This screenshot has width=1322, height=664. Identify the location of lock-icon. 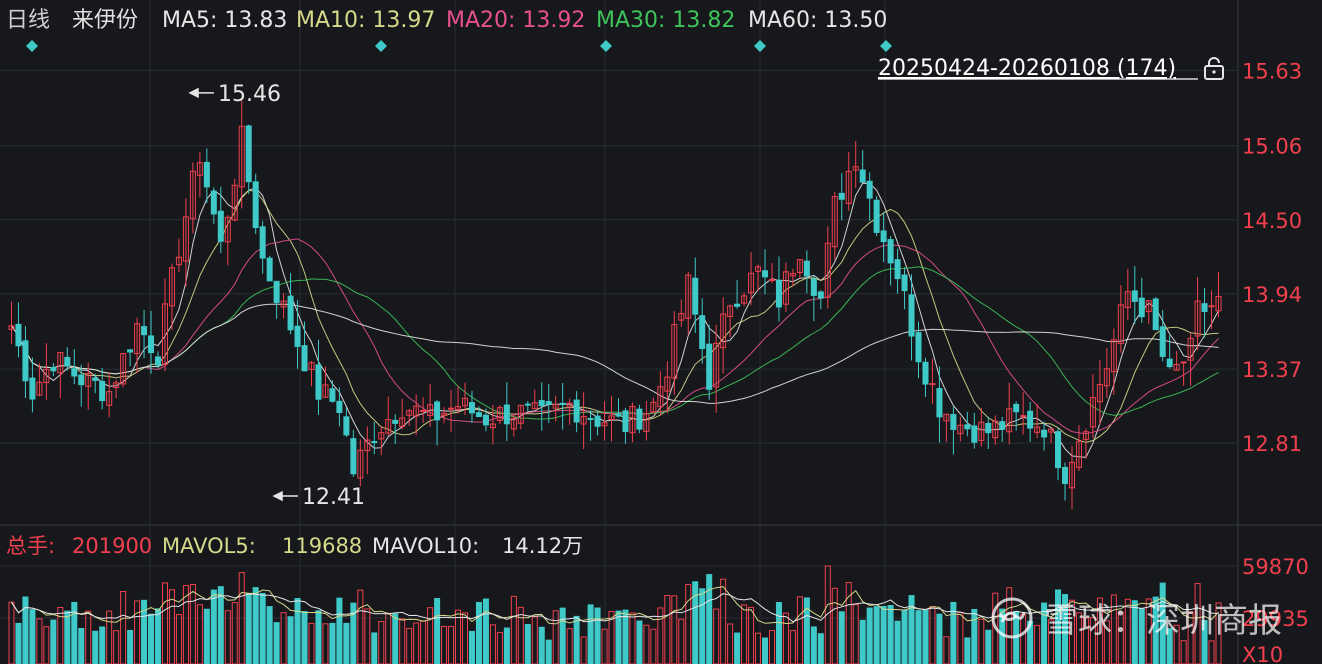
(1214, 68).